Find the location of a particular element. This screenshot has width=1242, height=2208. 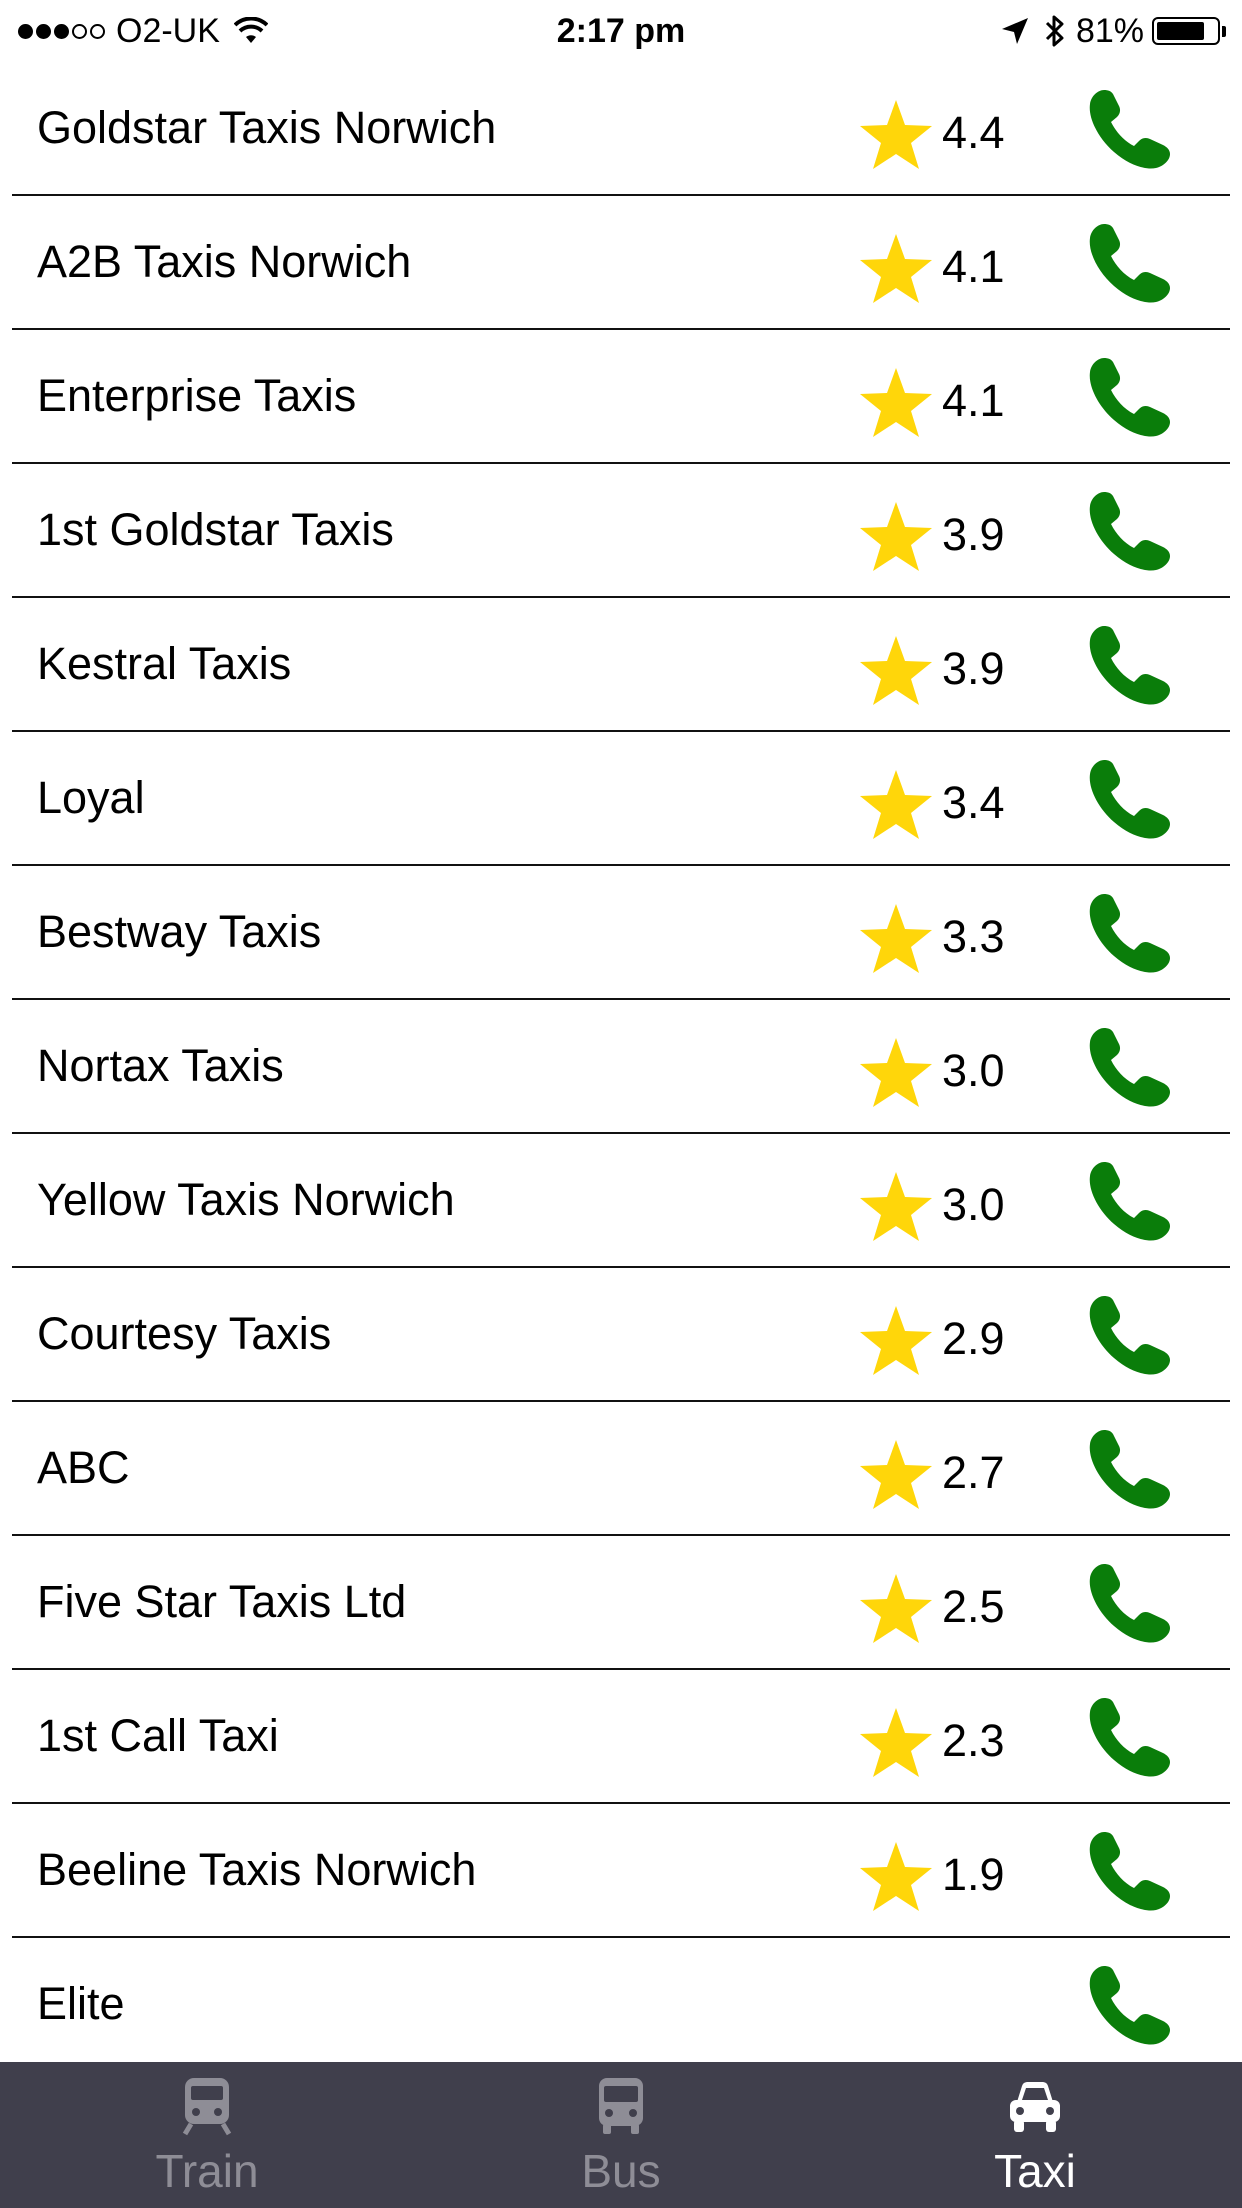

taxi-row: Nortax Taxis 3.0 is located at coordinates (621, 1067).